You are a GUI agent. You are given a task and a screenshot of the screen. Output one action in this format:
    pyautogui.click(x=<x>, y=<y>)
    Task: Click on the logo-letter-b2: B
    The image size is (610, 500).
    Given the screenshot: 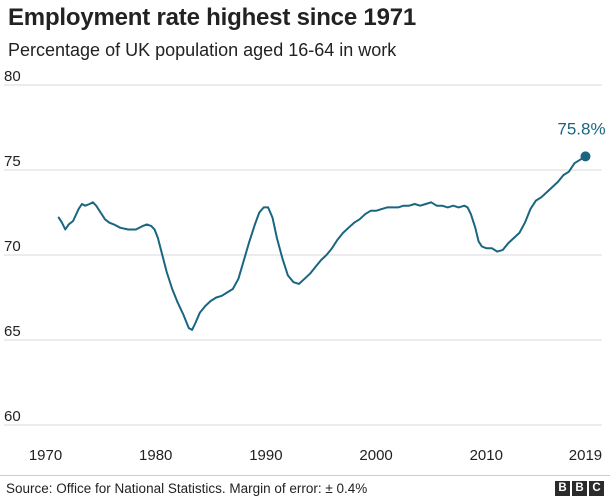 What is the action you would take?
    pyautogui.click(x=579, y=488)
    